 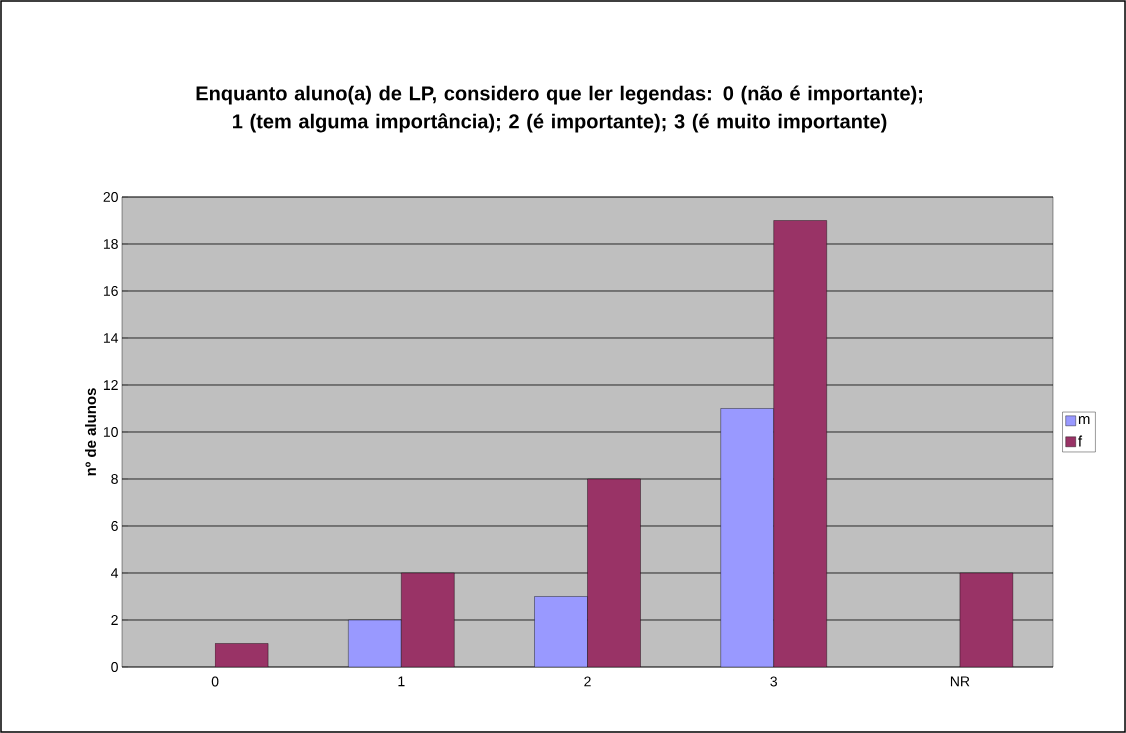 What do you see at coordinates (115, 573) in the screenshot?
I see `y-tick-label: 4` at bounding box center [115, 573].